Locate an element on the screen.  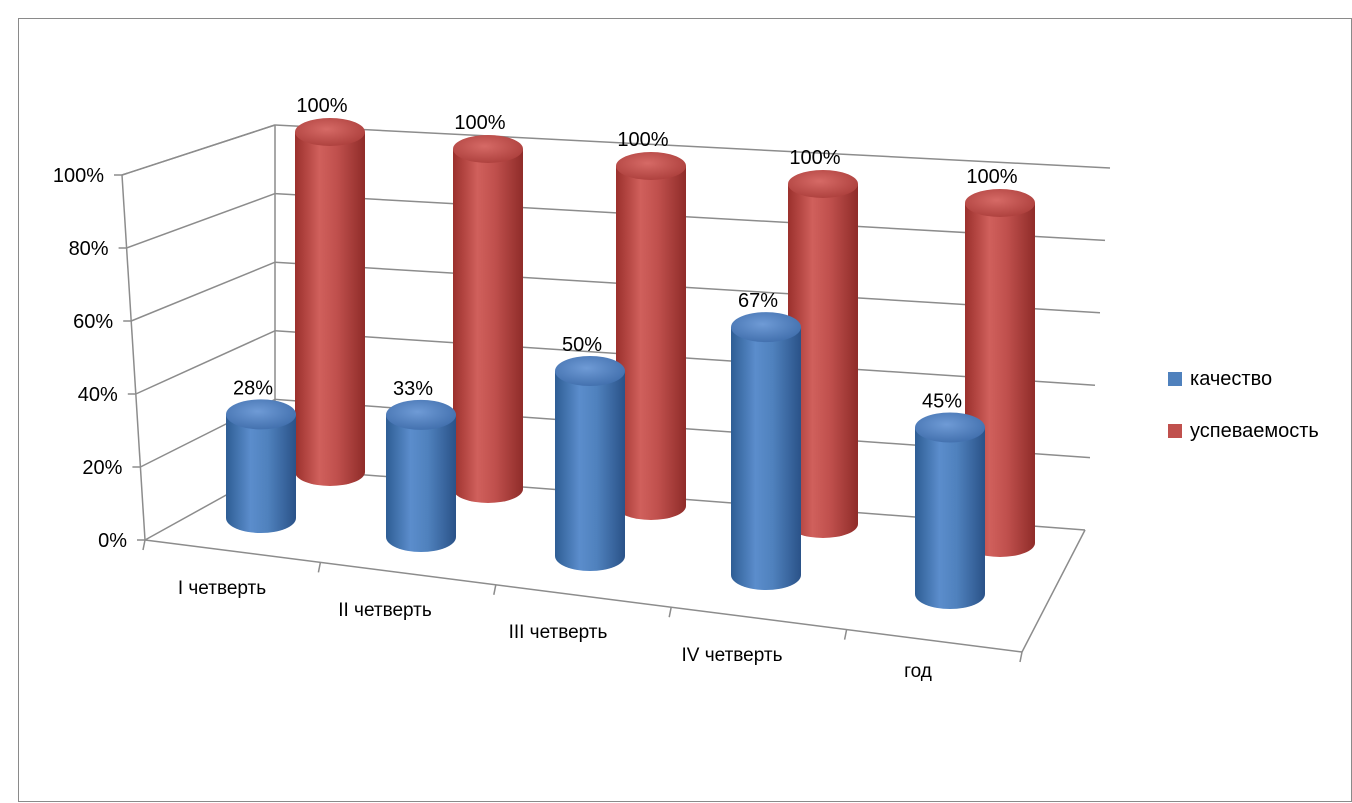
y-tick-label: 80% is located at coordinates (89, 249).